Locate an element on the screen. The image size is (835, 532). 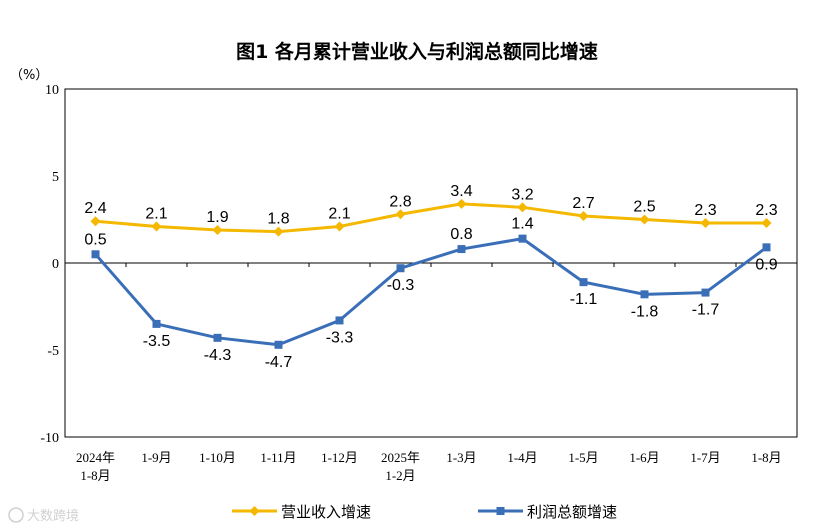
x-tick-label: 1-12月 is located at coordinates (339, 457).